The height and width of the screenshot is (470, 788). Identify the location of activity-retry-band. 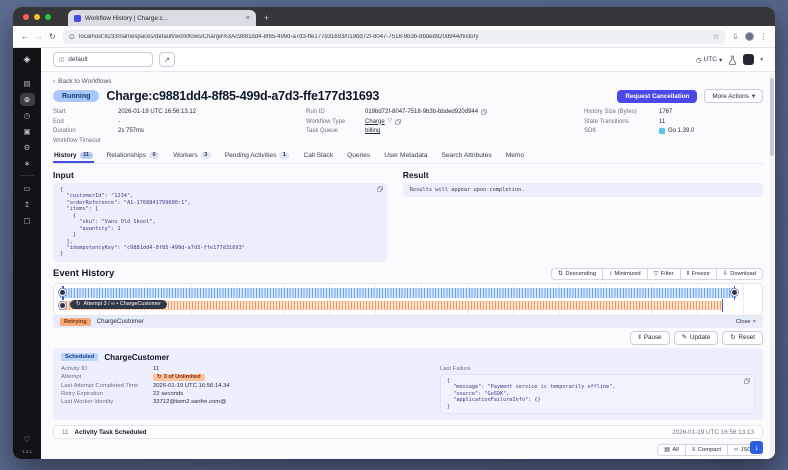
(391, 305).